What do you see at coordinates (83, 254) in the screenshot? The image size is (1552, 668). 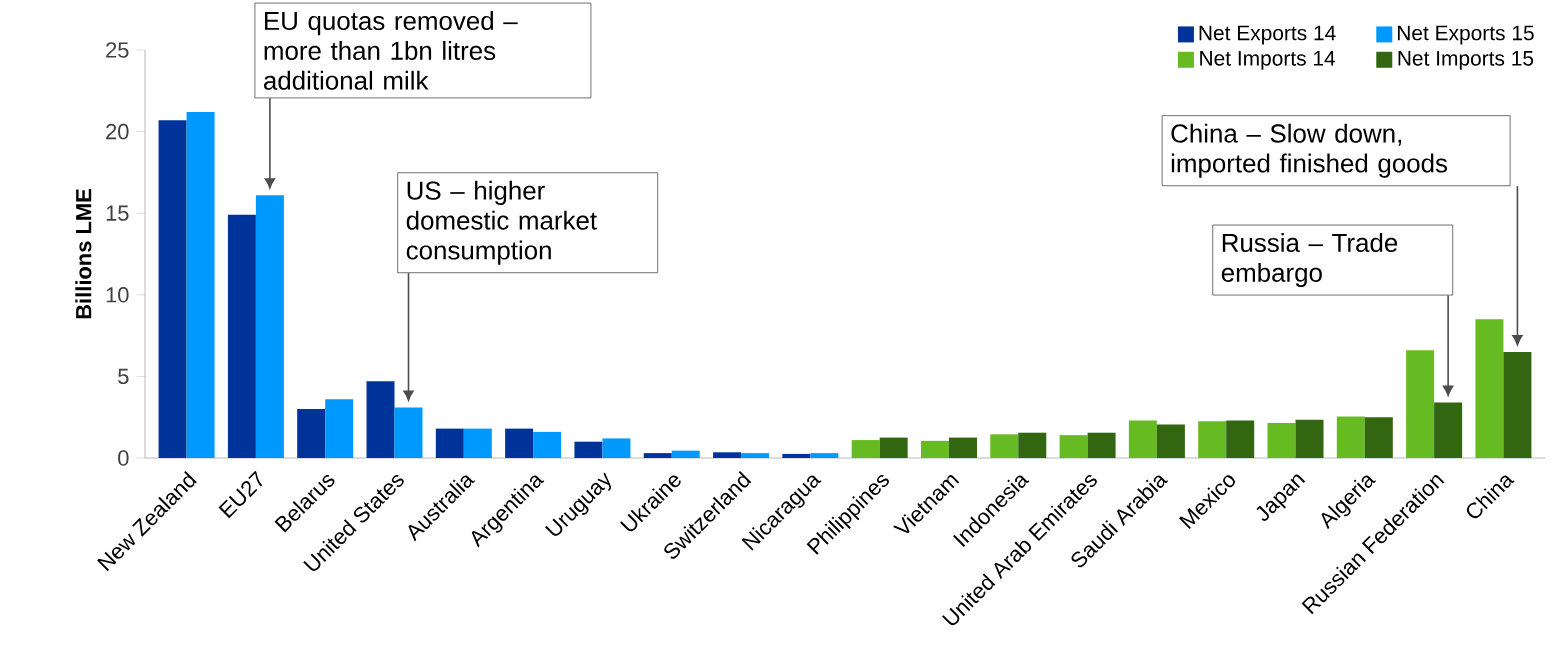 I see `y-axis-title: Billions LME` at bounding box center [83, 254].